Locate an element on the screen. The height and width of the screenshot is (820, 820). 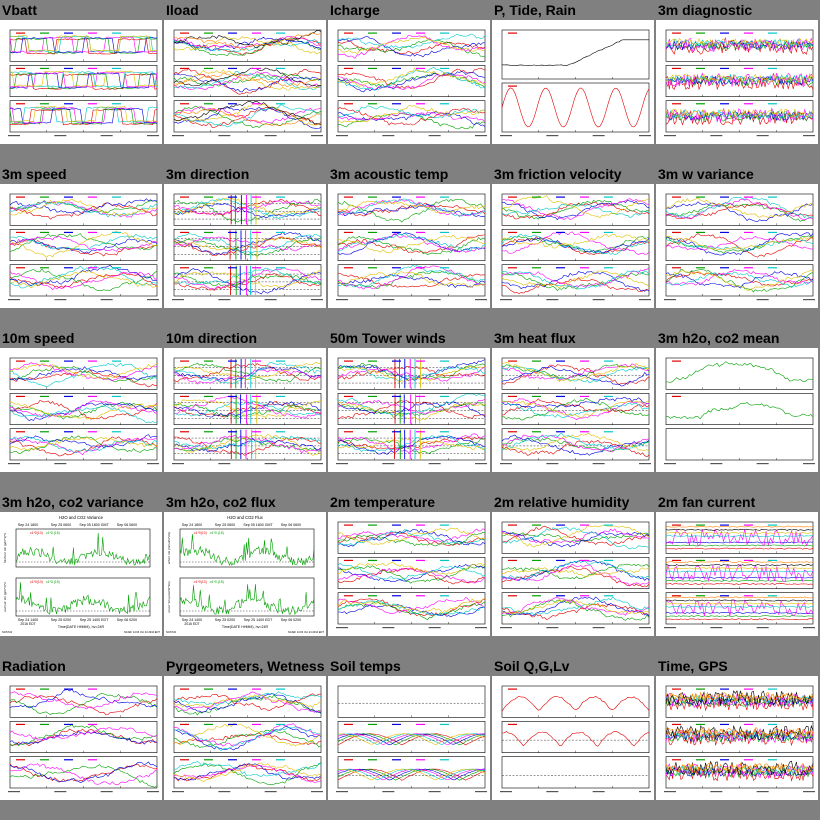
panel-title: 2m fan current is located at coordinates (707, 502).